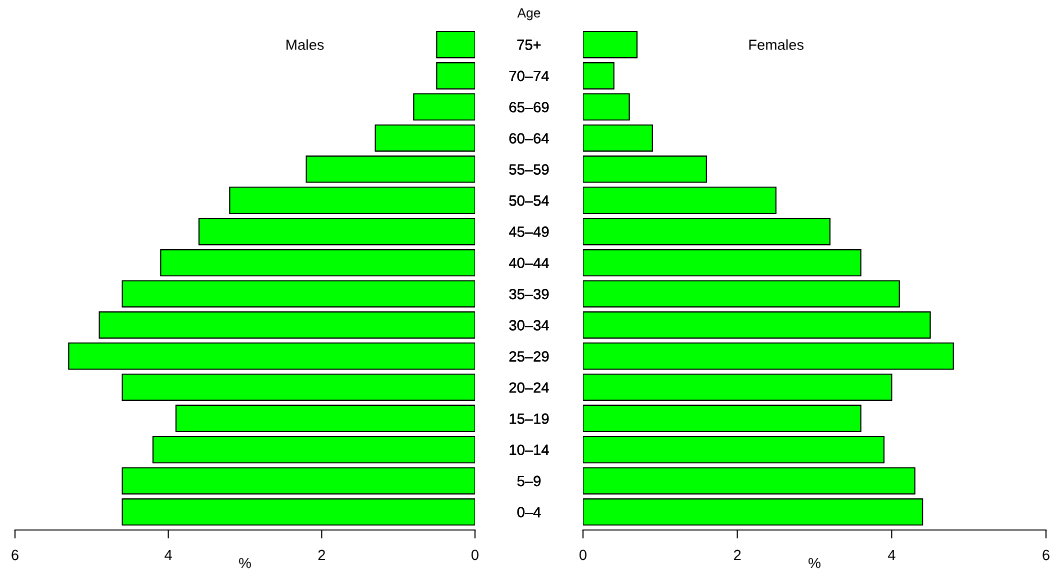 The width and height of the screenshot is (1057, 588). I want to click on text: Males, so click(305, 44).